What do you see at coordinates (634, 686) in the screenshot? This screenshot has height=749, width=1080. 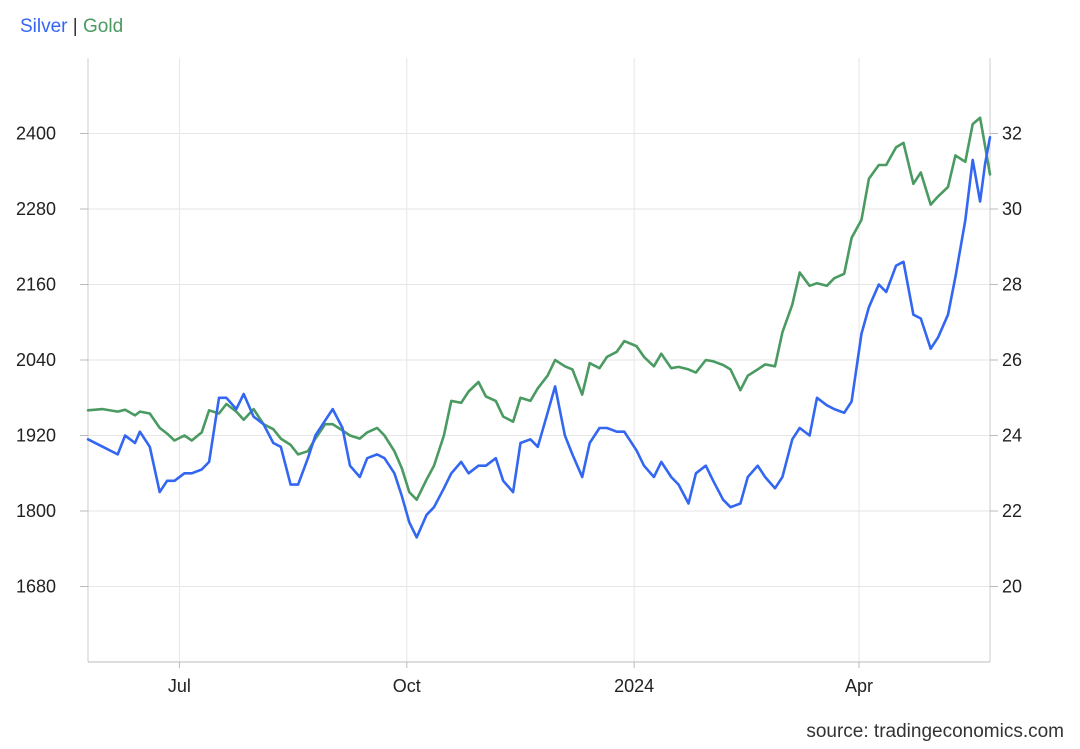 I see `x-tick-label: 2024` at bounding box center [634, 686].